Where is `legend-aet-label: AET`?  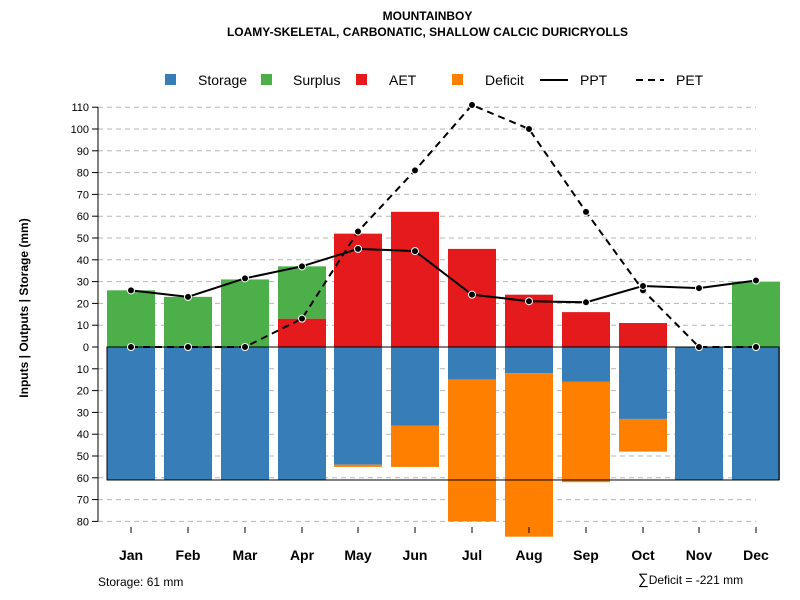 legend-aet-label: AET is located at coordinates (403, 80).